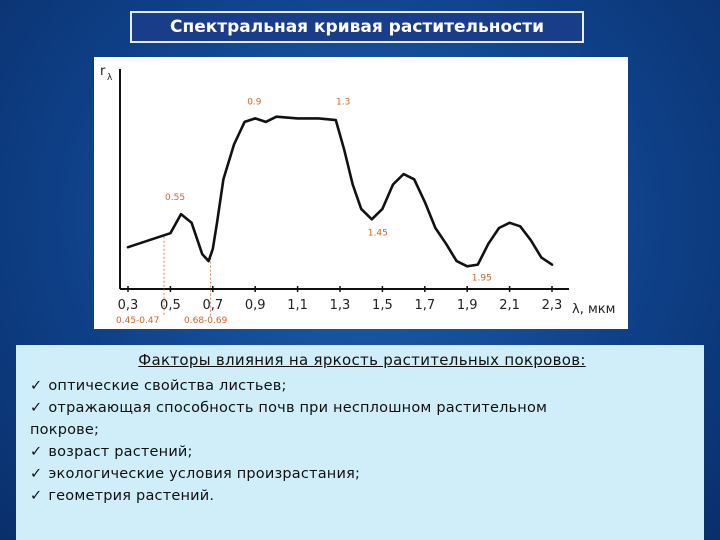  What do you see at coordinates (552, 305) in the screenshot?
I see `x-tick-label: 2,3` at bounding box center [552, 305].